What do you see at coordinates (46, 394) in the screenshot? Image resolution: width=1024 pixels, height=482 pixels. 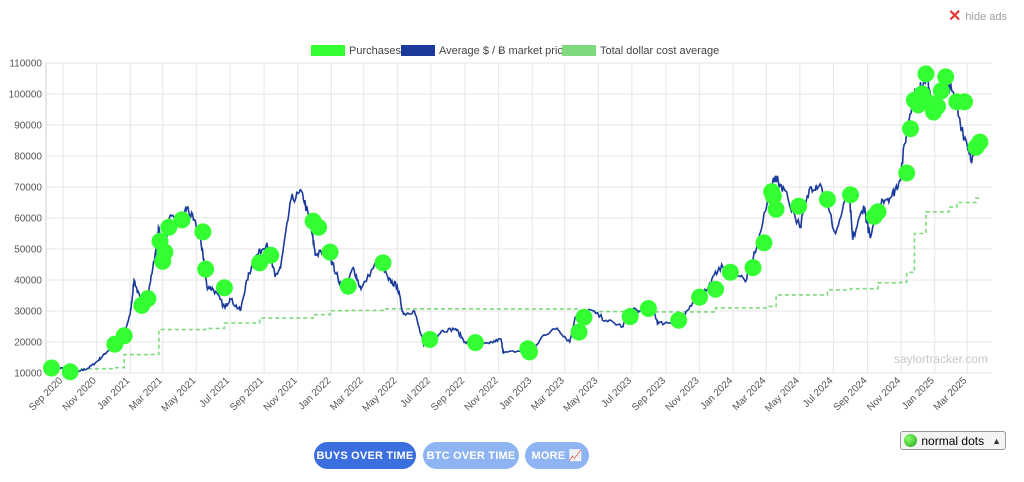 I see `x-tick-label: Sep 2020` at bounding box center [46, 394].